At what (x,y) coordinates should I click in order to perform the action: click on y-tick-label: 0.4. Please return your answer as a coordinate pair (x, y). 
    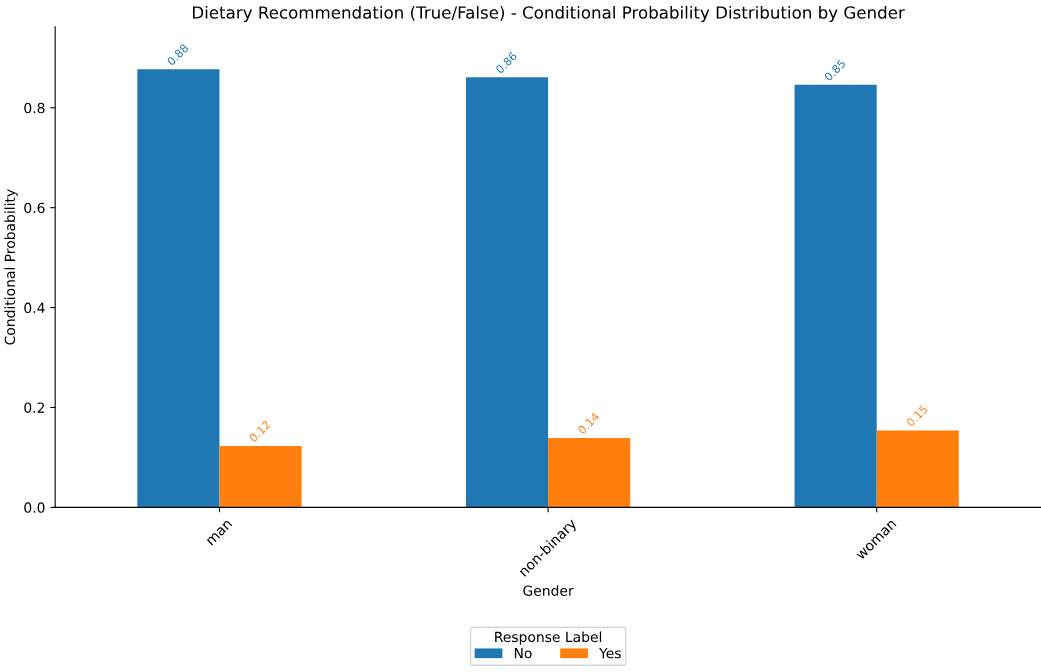
    Looking at the image, I should click on (34, 308).